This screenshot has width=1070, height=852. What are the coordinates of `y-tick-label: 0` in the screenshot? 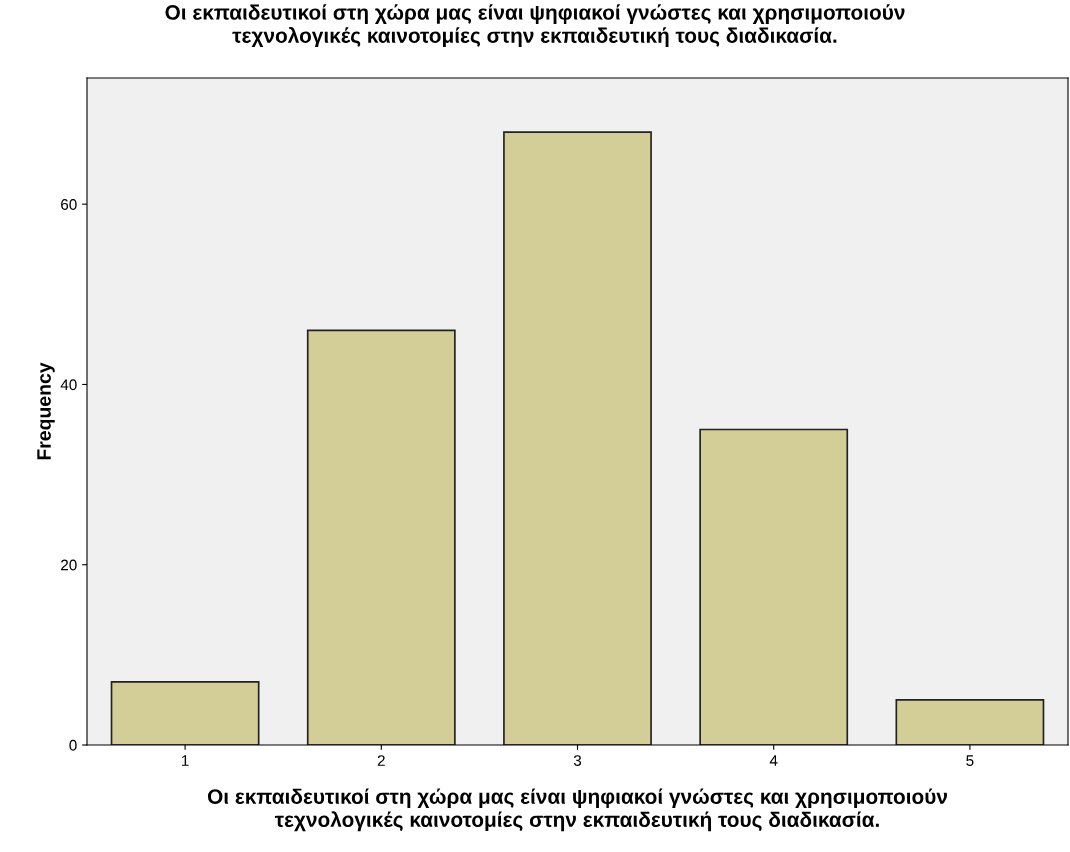 It's located at (73, 745).